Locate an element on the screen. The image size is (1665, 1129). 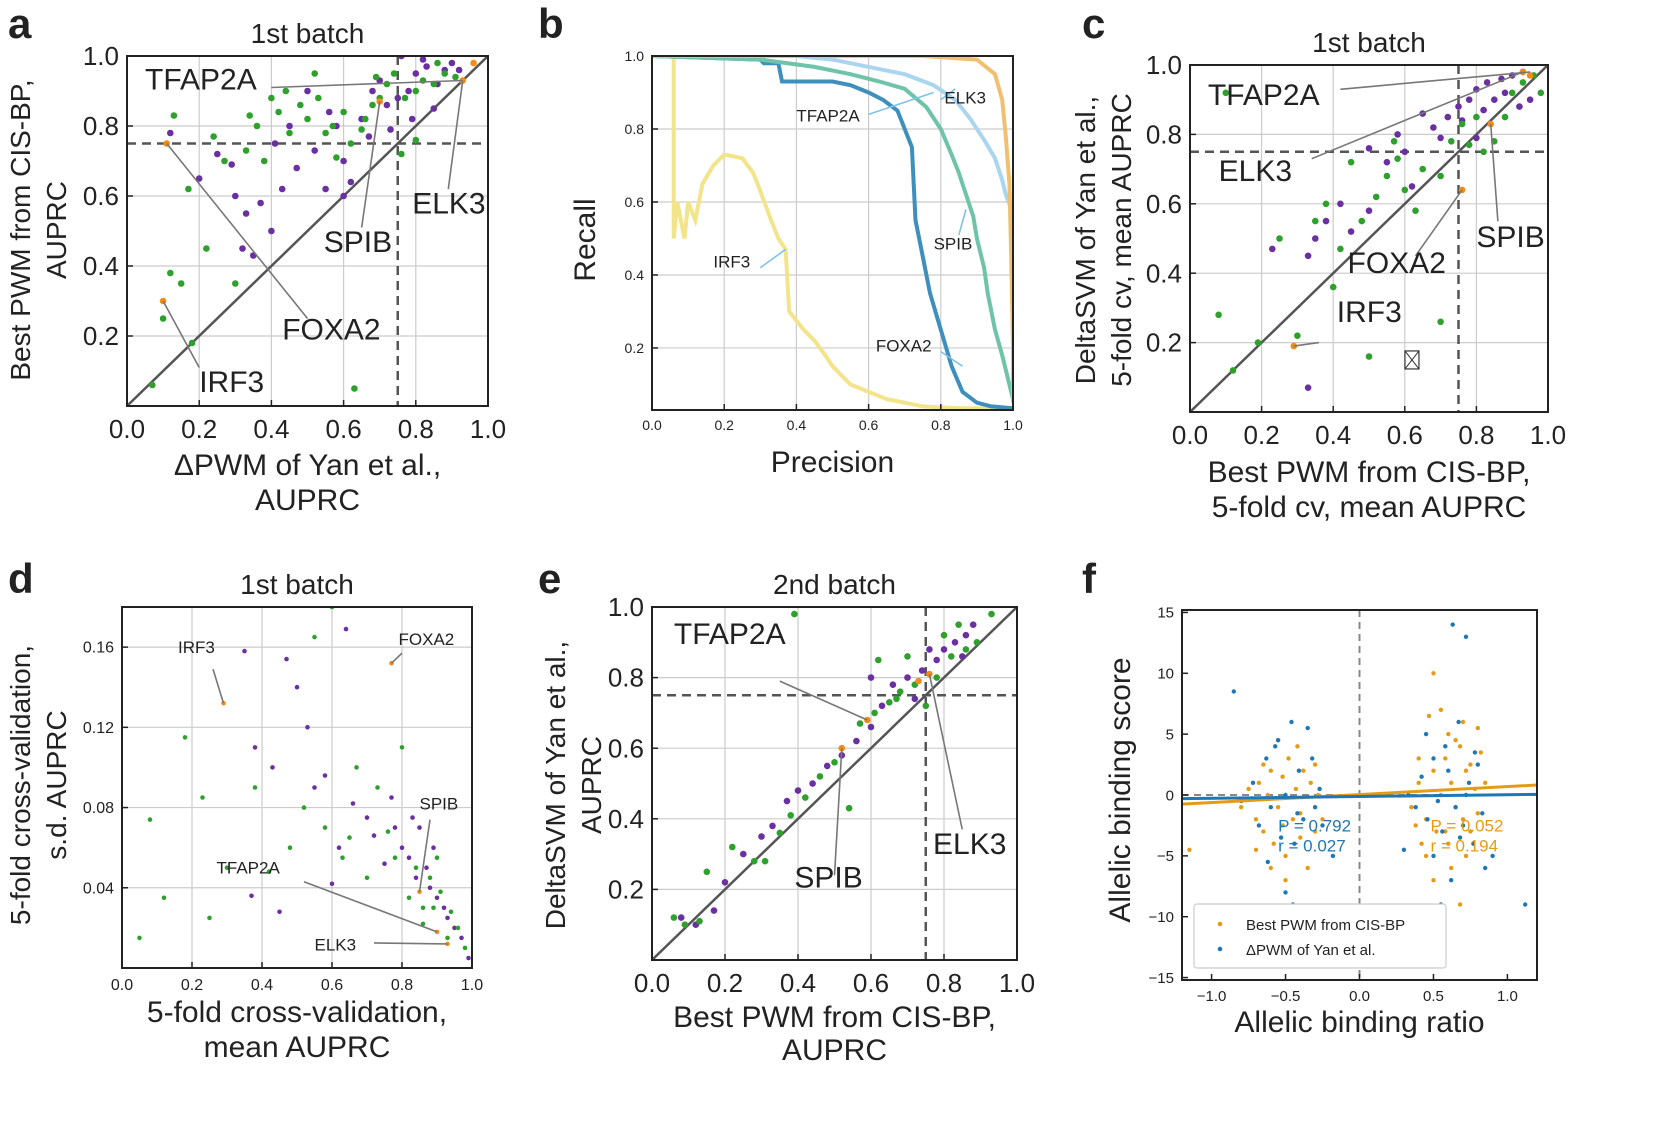
y-tick-label: 0.8 is located at coordinates (635, 129).